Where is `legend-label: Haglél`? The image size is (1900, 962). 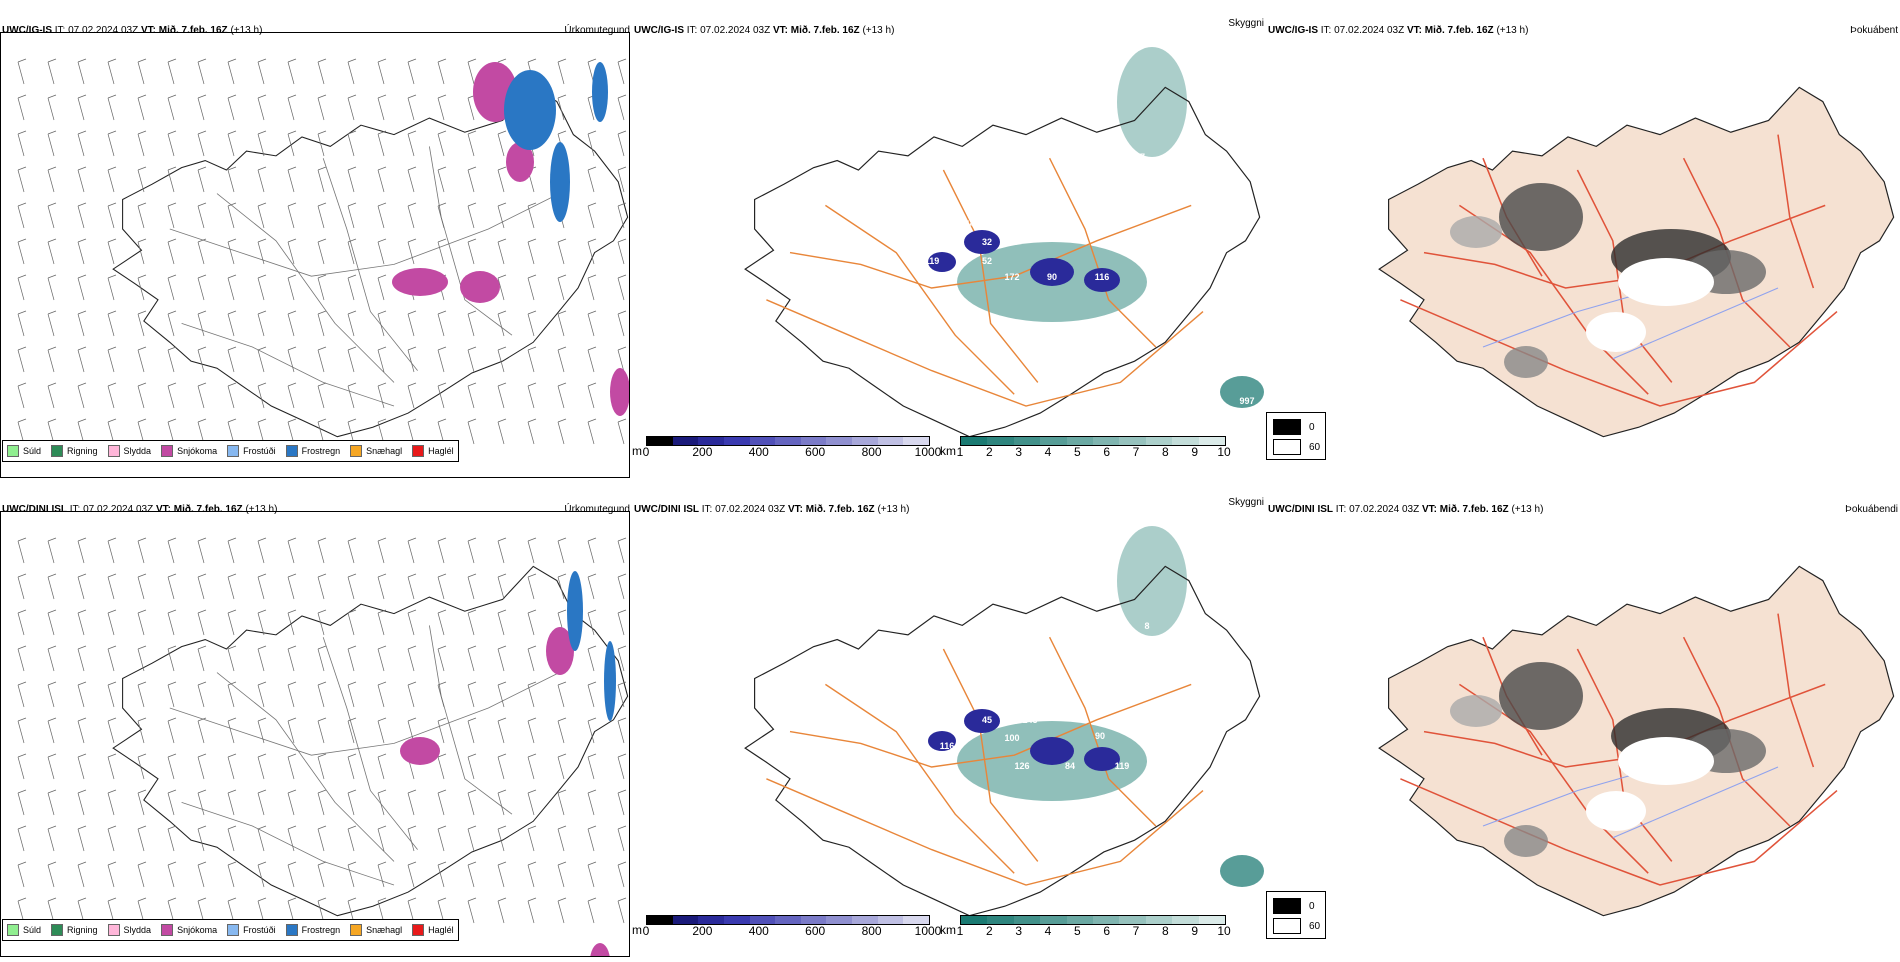 legend-label: Haglél is located at coordinates (441, 930).